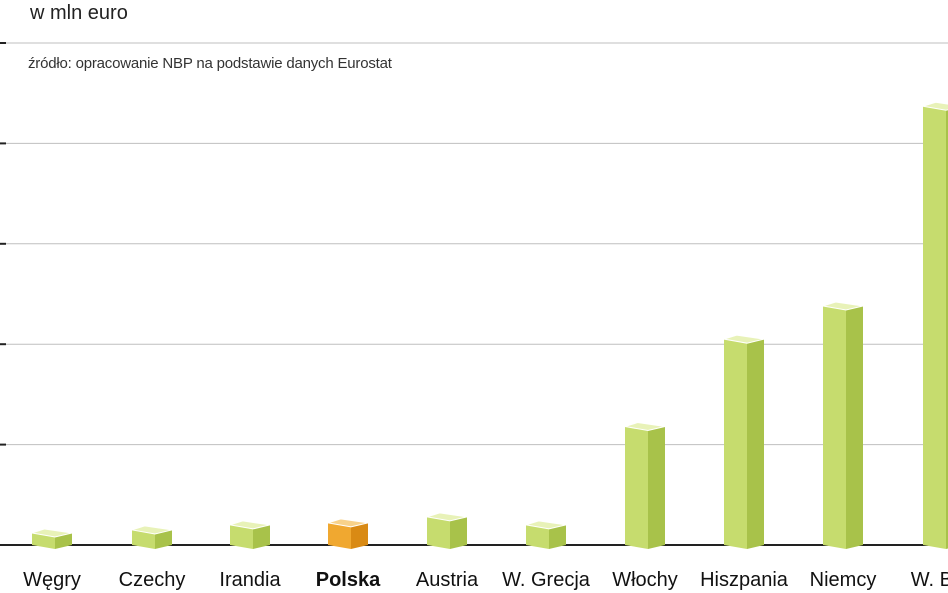  What do you see at coordinates (447, 580) in the screenshot?
I see `category-label: Austria` at bounding box center [447, 580].